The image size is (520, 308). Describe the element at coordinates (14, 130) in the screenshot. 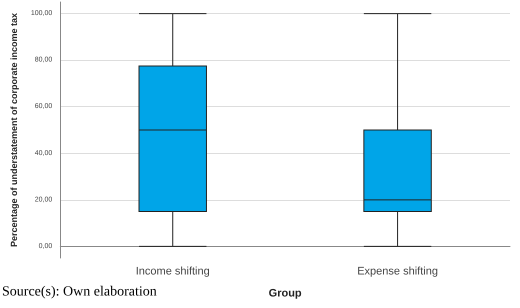

I see `y-axis-title: Percentage of understatement of corporate income tax` at that location.